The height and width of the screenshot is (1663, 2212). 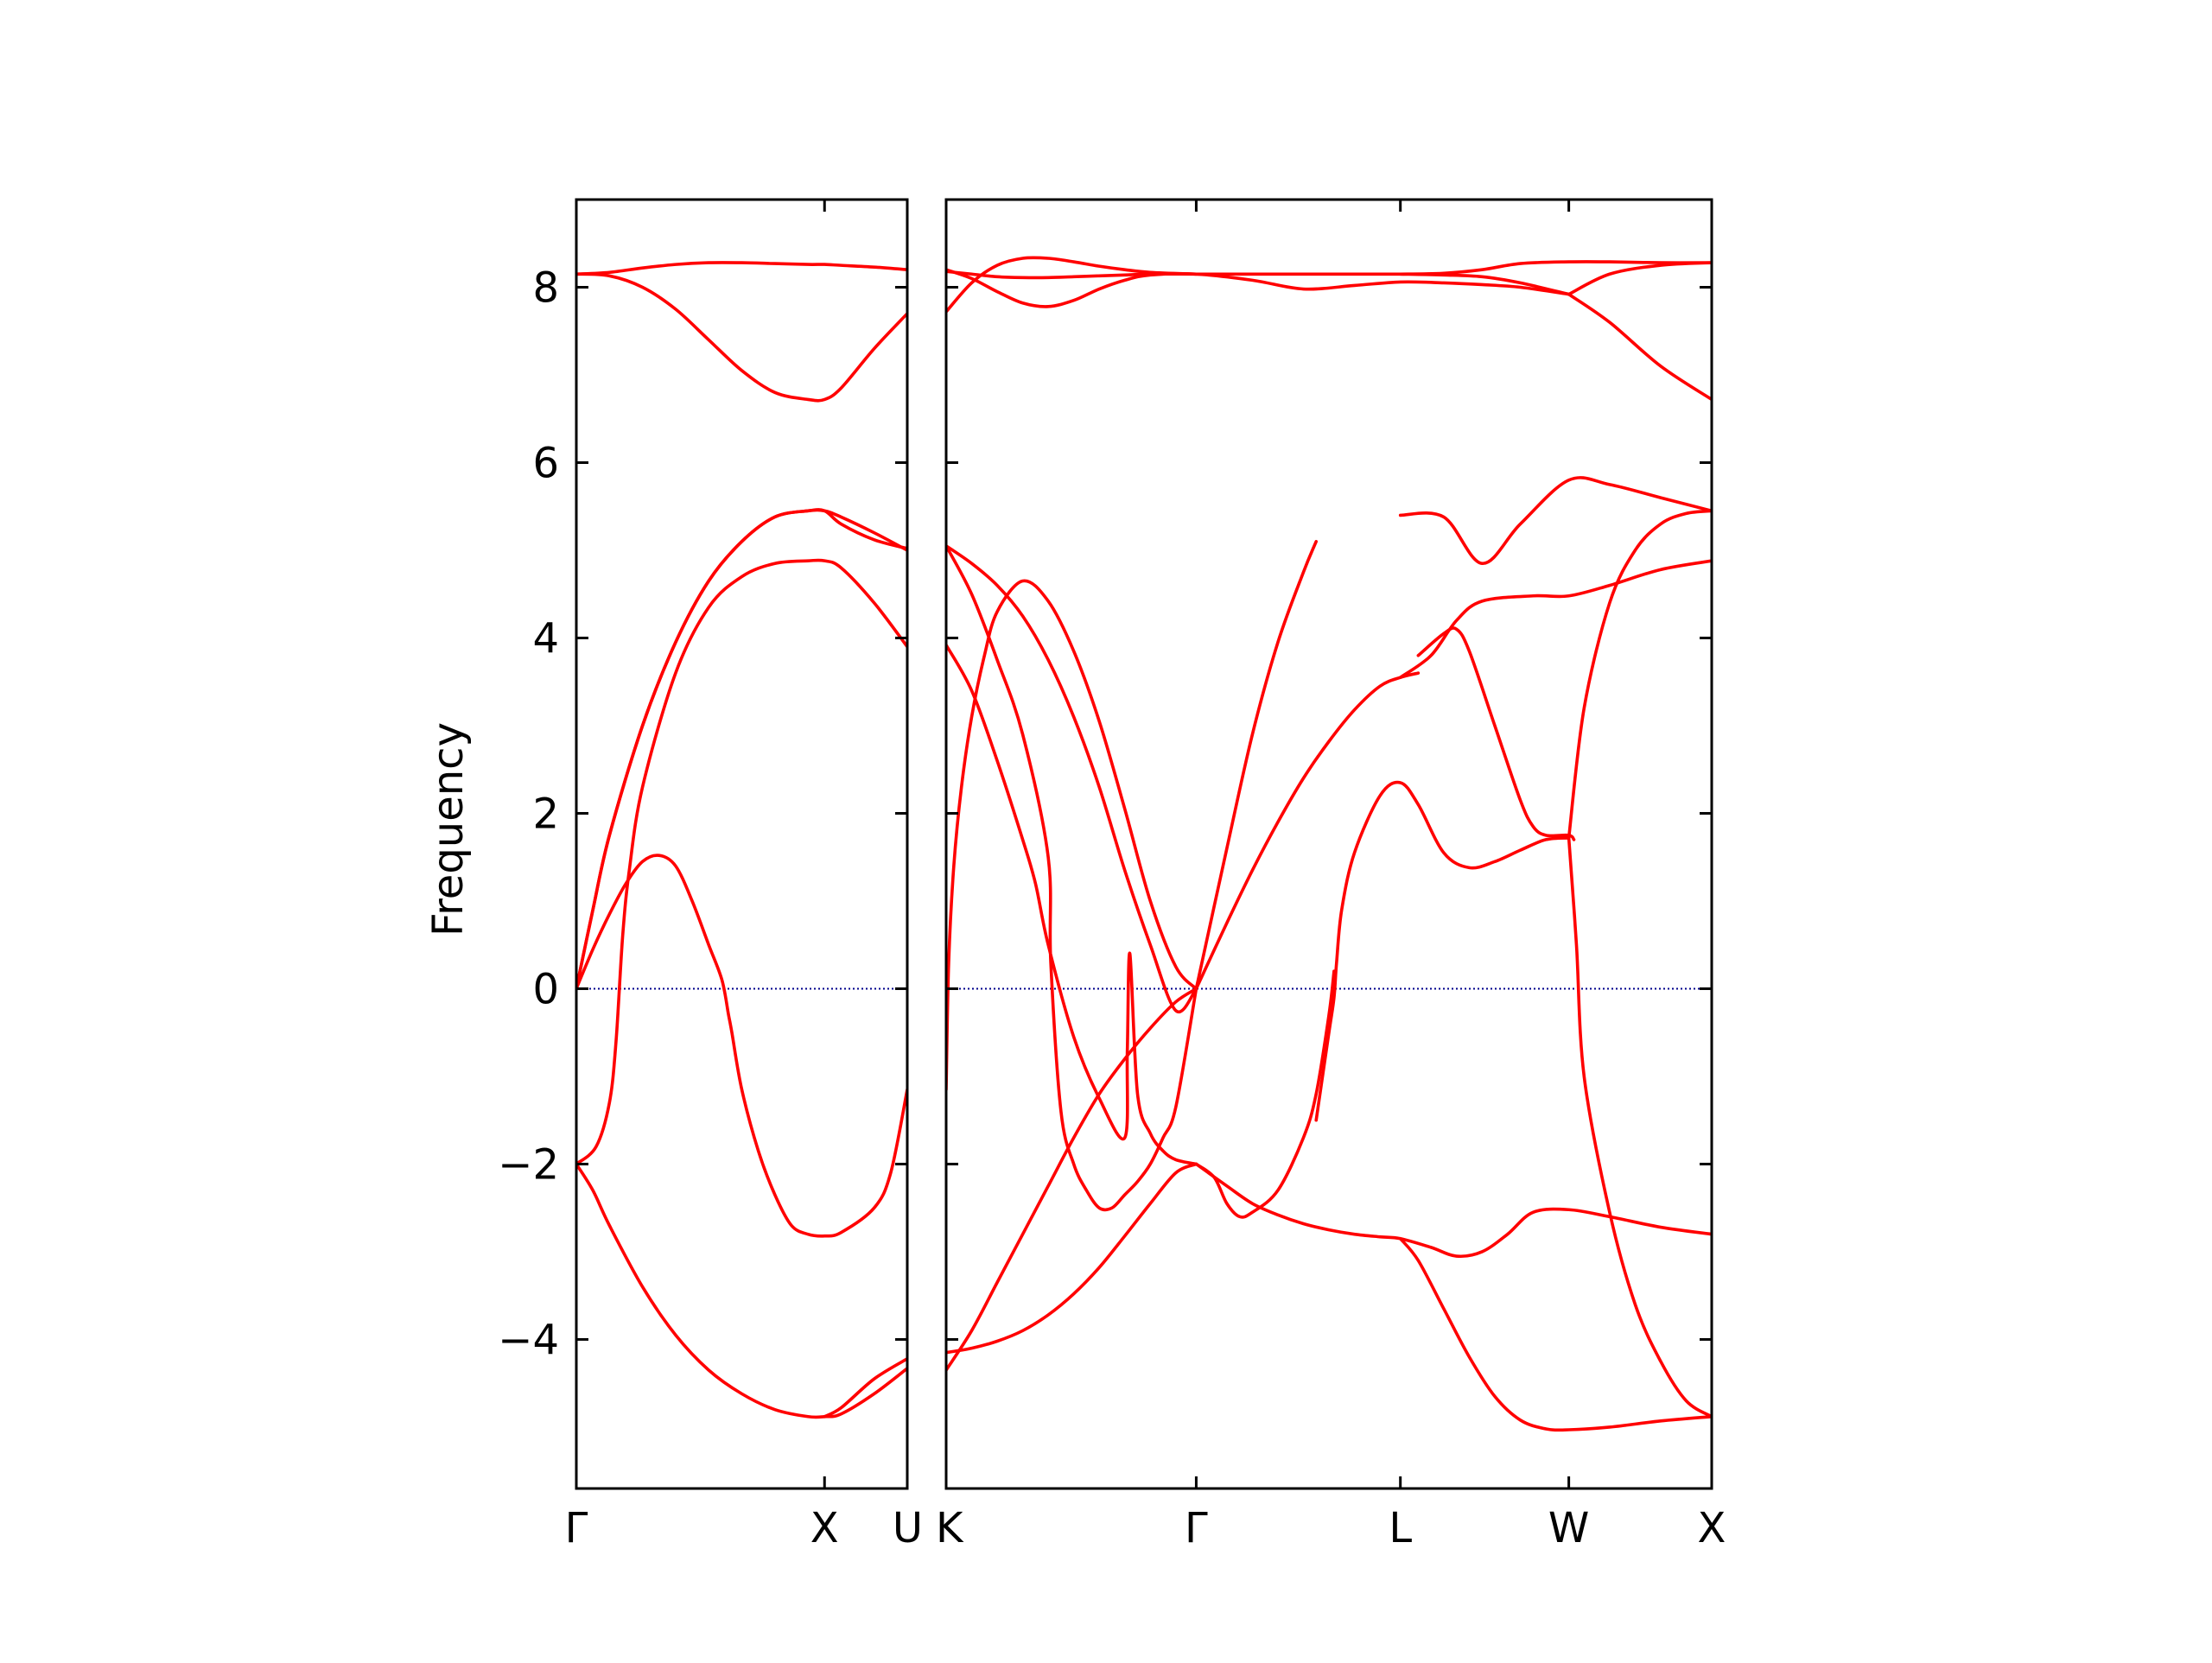 What do you see at coordinates (1568, 1528) in the screenshot?
I see `x-tick-label: W` at bounding box center [1568, 1528].